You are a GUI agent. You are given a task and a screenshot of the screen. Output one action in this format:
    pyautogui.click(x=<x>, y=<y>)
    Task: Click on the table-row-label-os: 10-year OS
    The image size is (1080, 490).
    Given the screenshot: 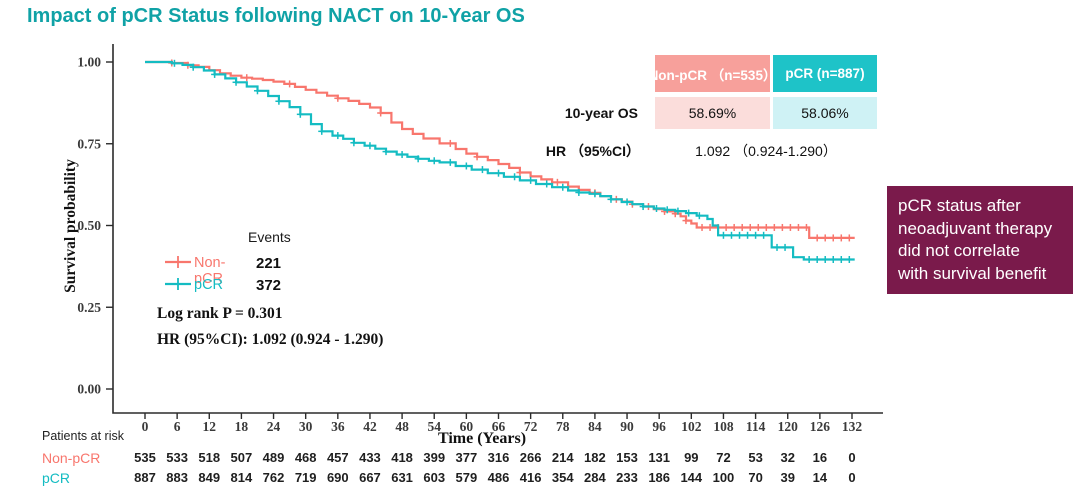 What is the action you would take?
    pyautogui.click(x=601, y=113)
    